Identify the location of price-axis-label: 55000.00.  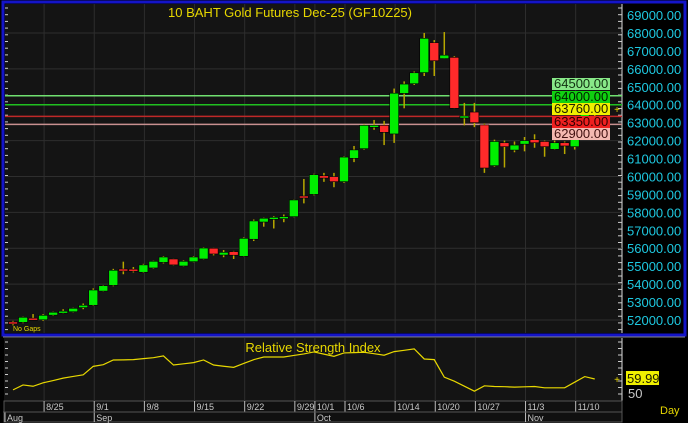
(654, 266).